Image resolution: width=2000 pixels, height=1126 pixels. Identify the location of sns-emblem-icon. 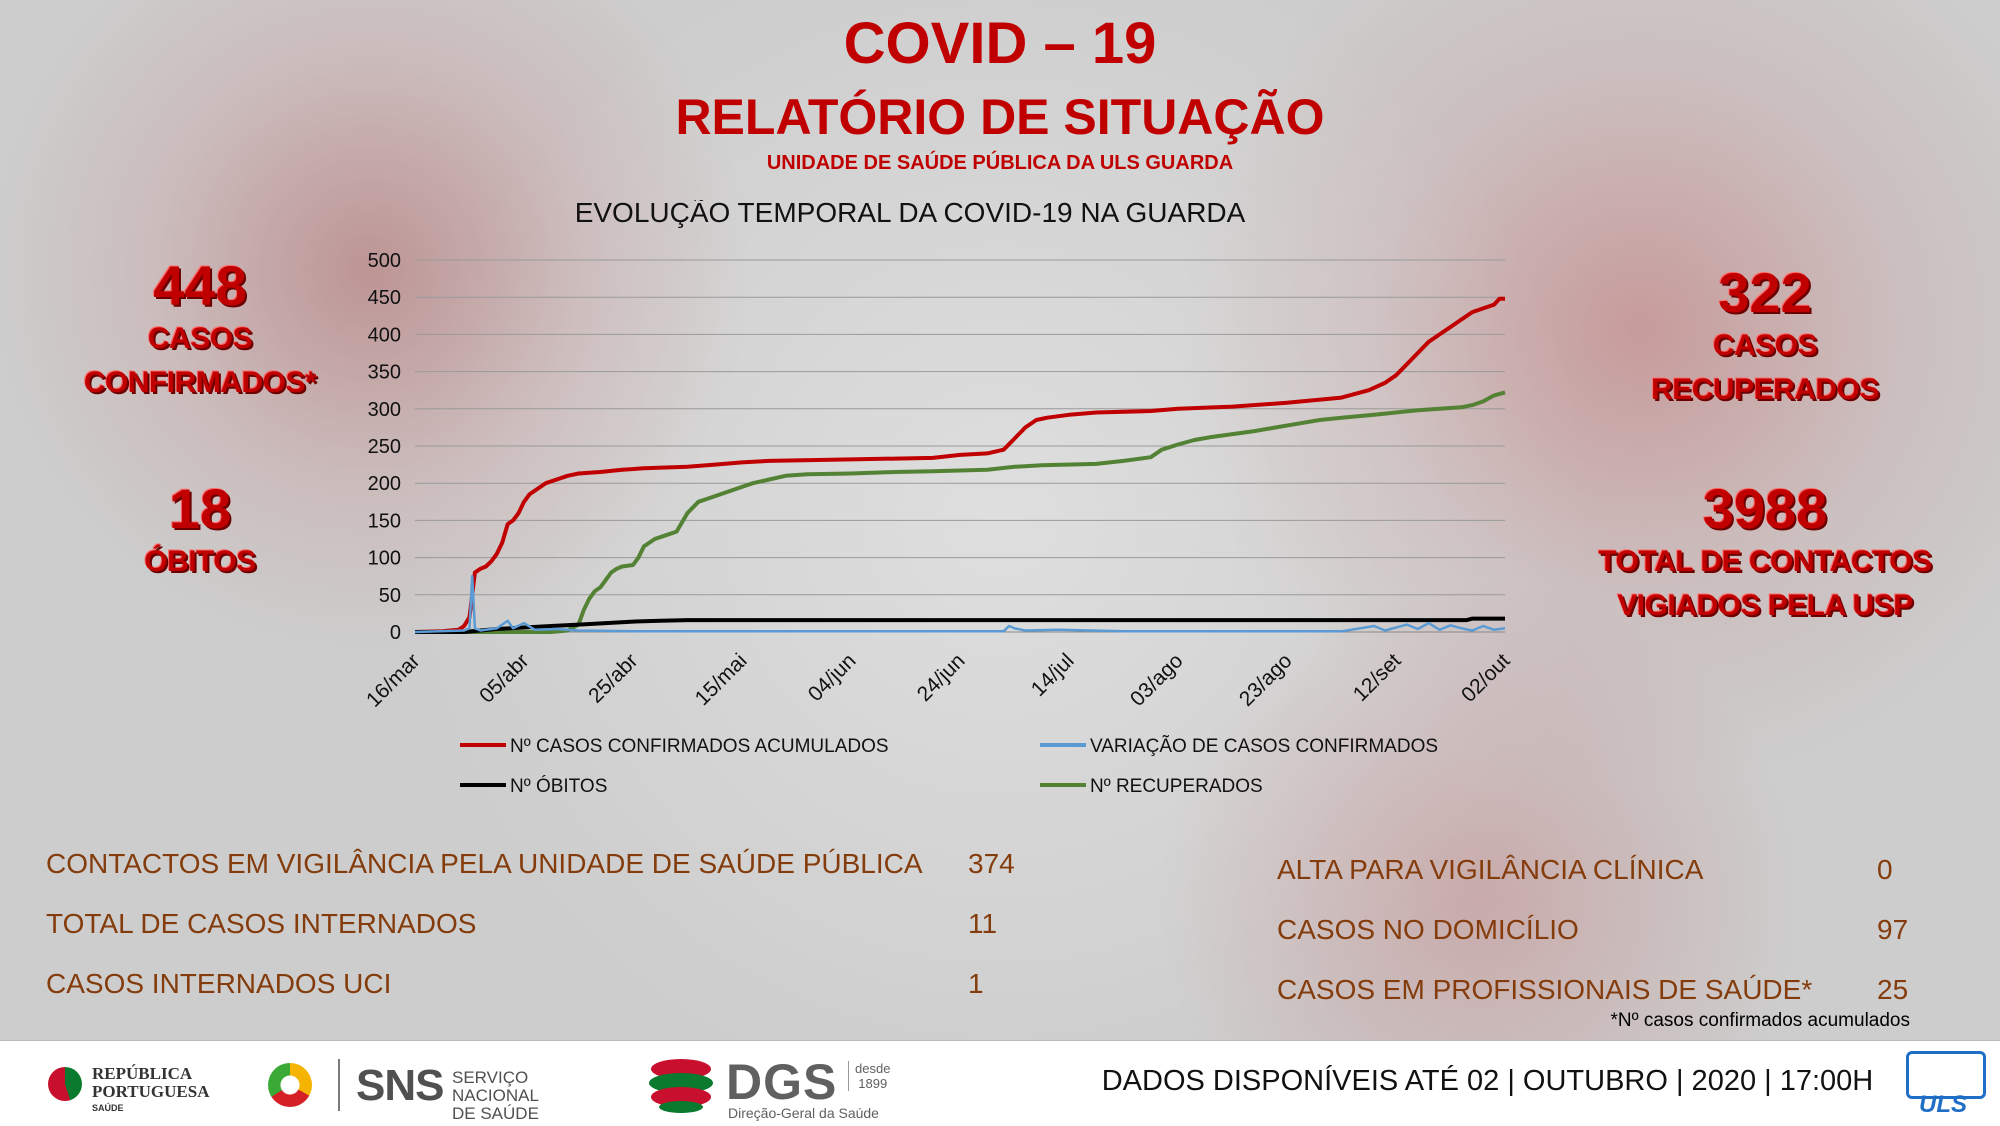
(290, 1085).